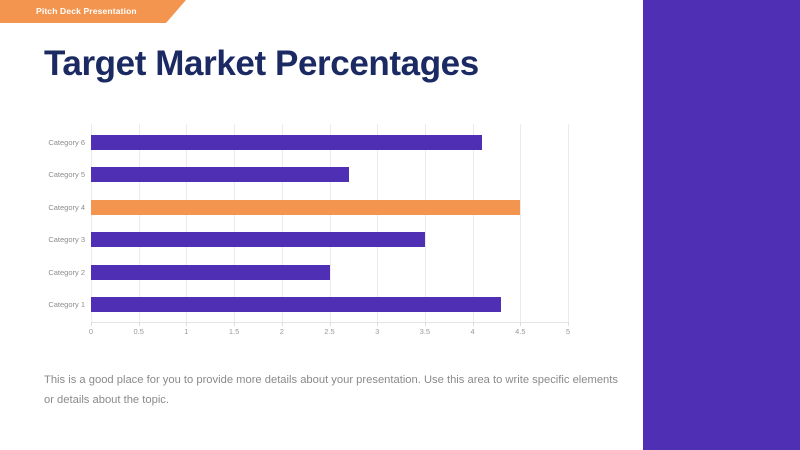 The width and height of the screenshot is (800, 450). What do you see at coordinates (91, 331) in the screenshot?
I see `x-tick-label: 0` at bounding box center [91, 331].